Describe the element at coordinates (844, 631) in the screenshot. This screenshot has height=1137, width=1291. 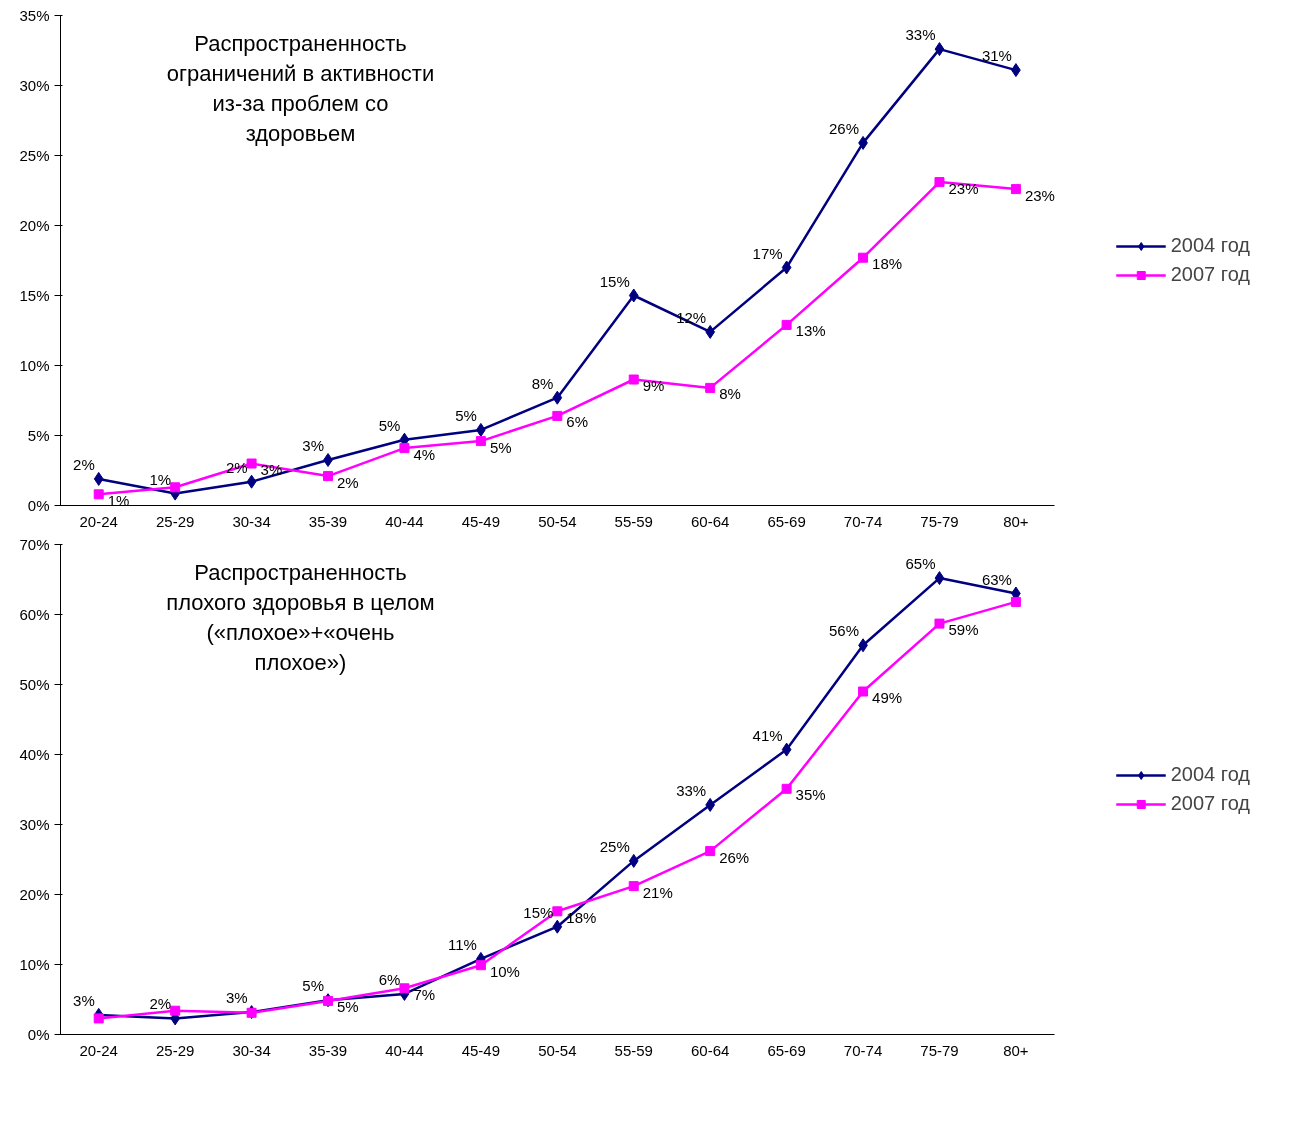
I see `data-label: 56%` at that location.